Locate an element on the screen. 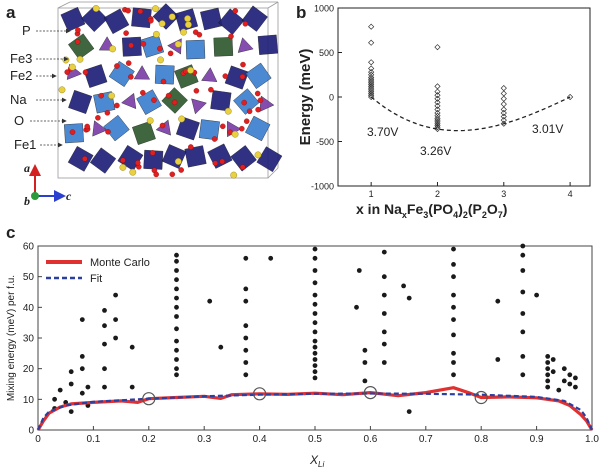  ytick-label: 30 is located at coordinates (29, 339).